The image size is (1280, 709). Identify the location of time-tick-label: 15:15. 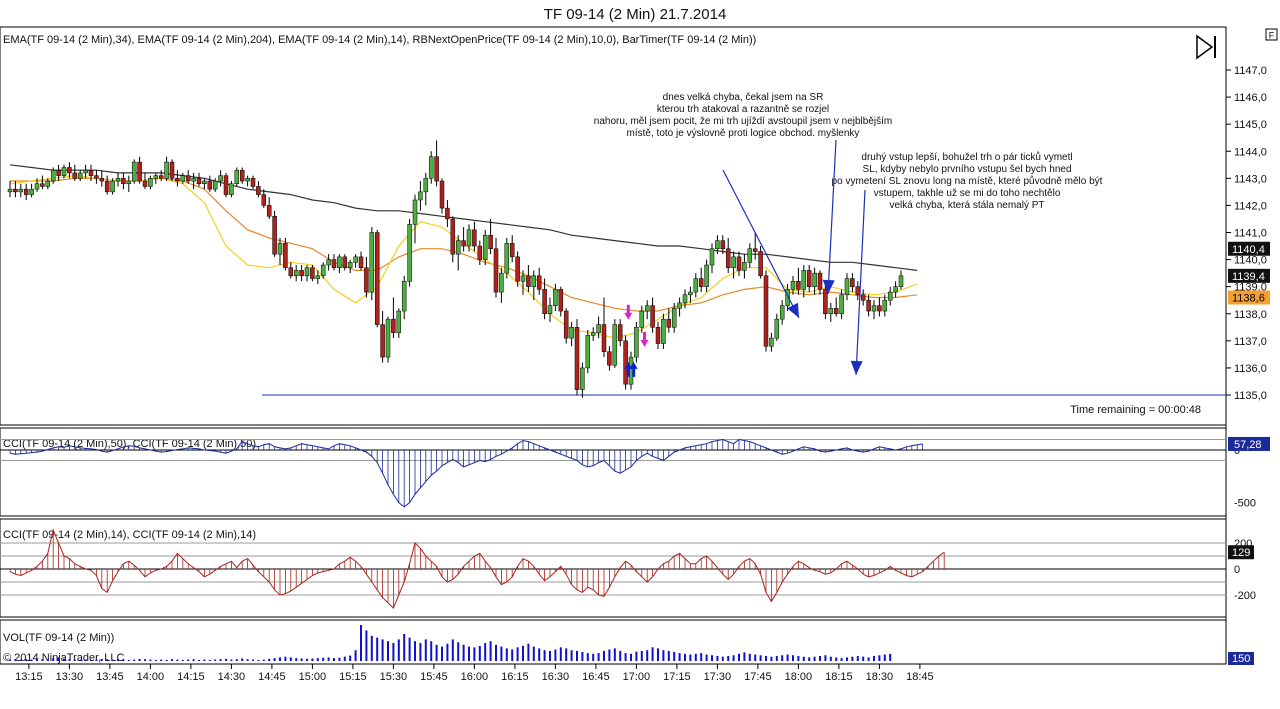
(353, 677).